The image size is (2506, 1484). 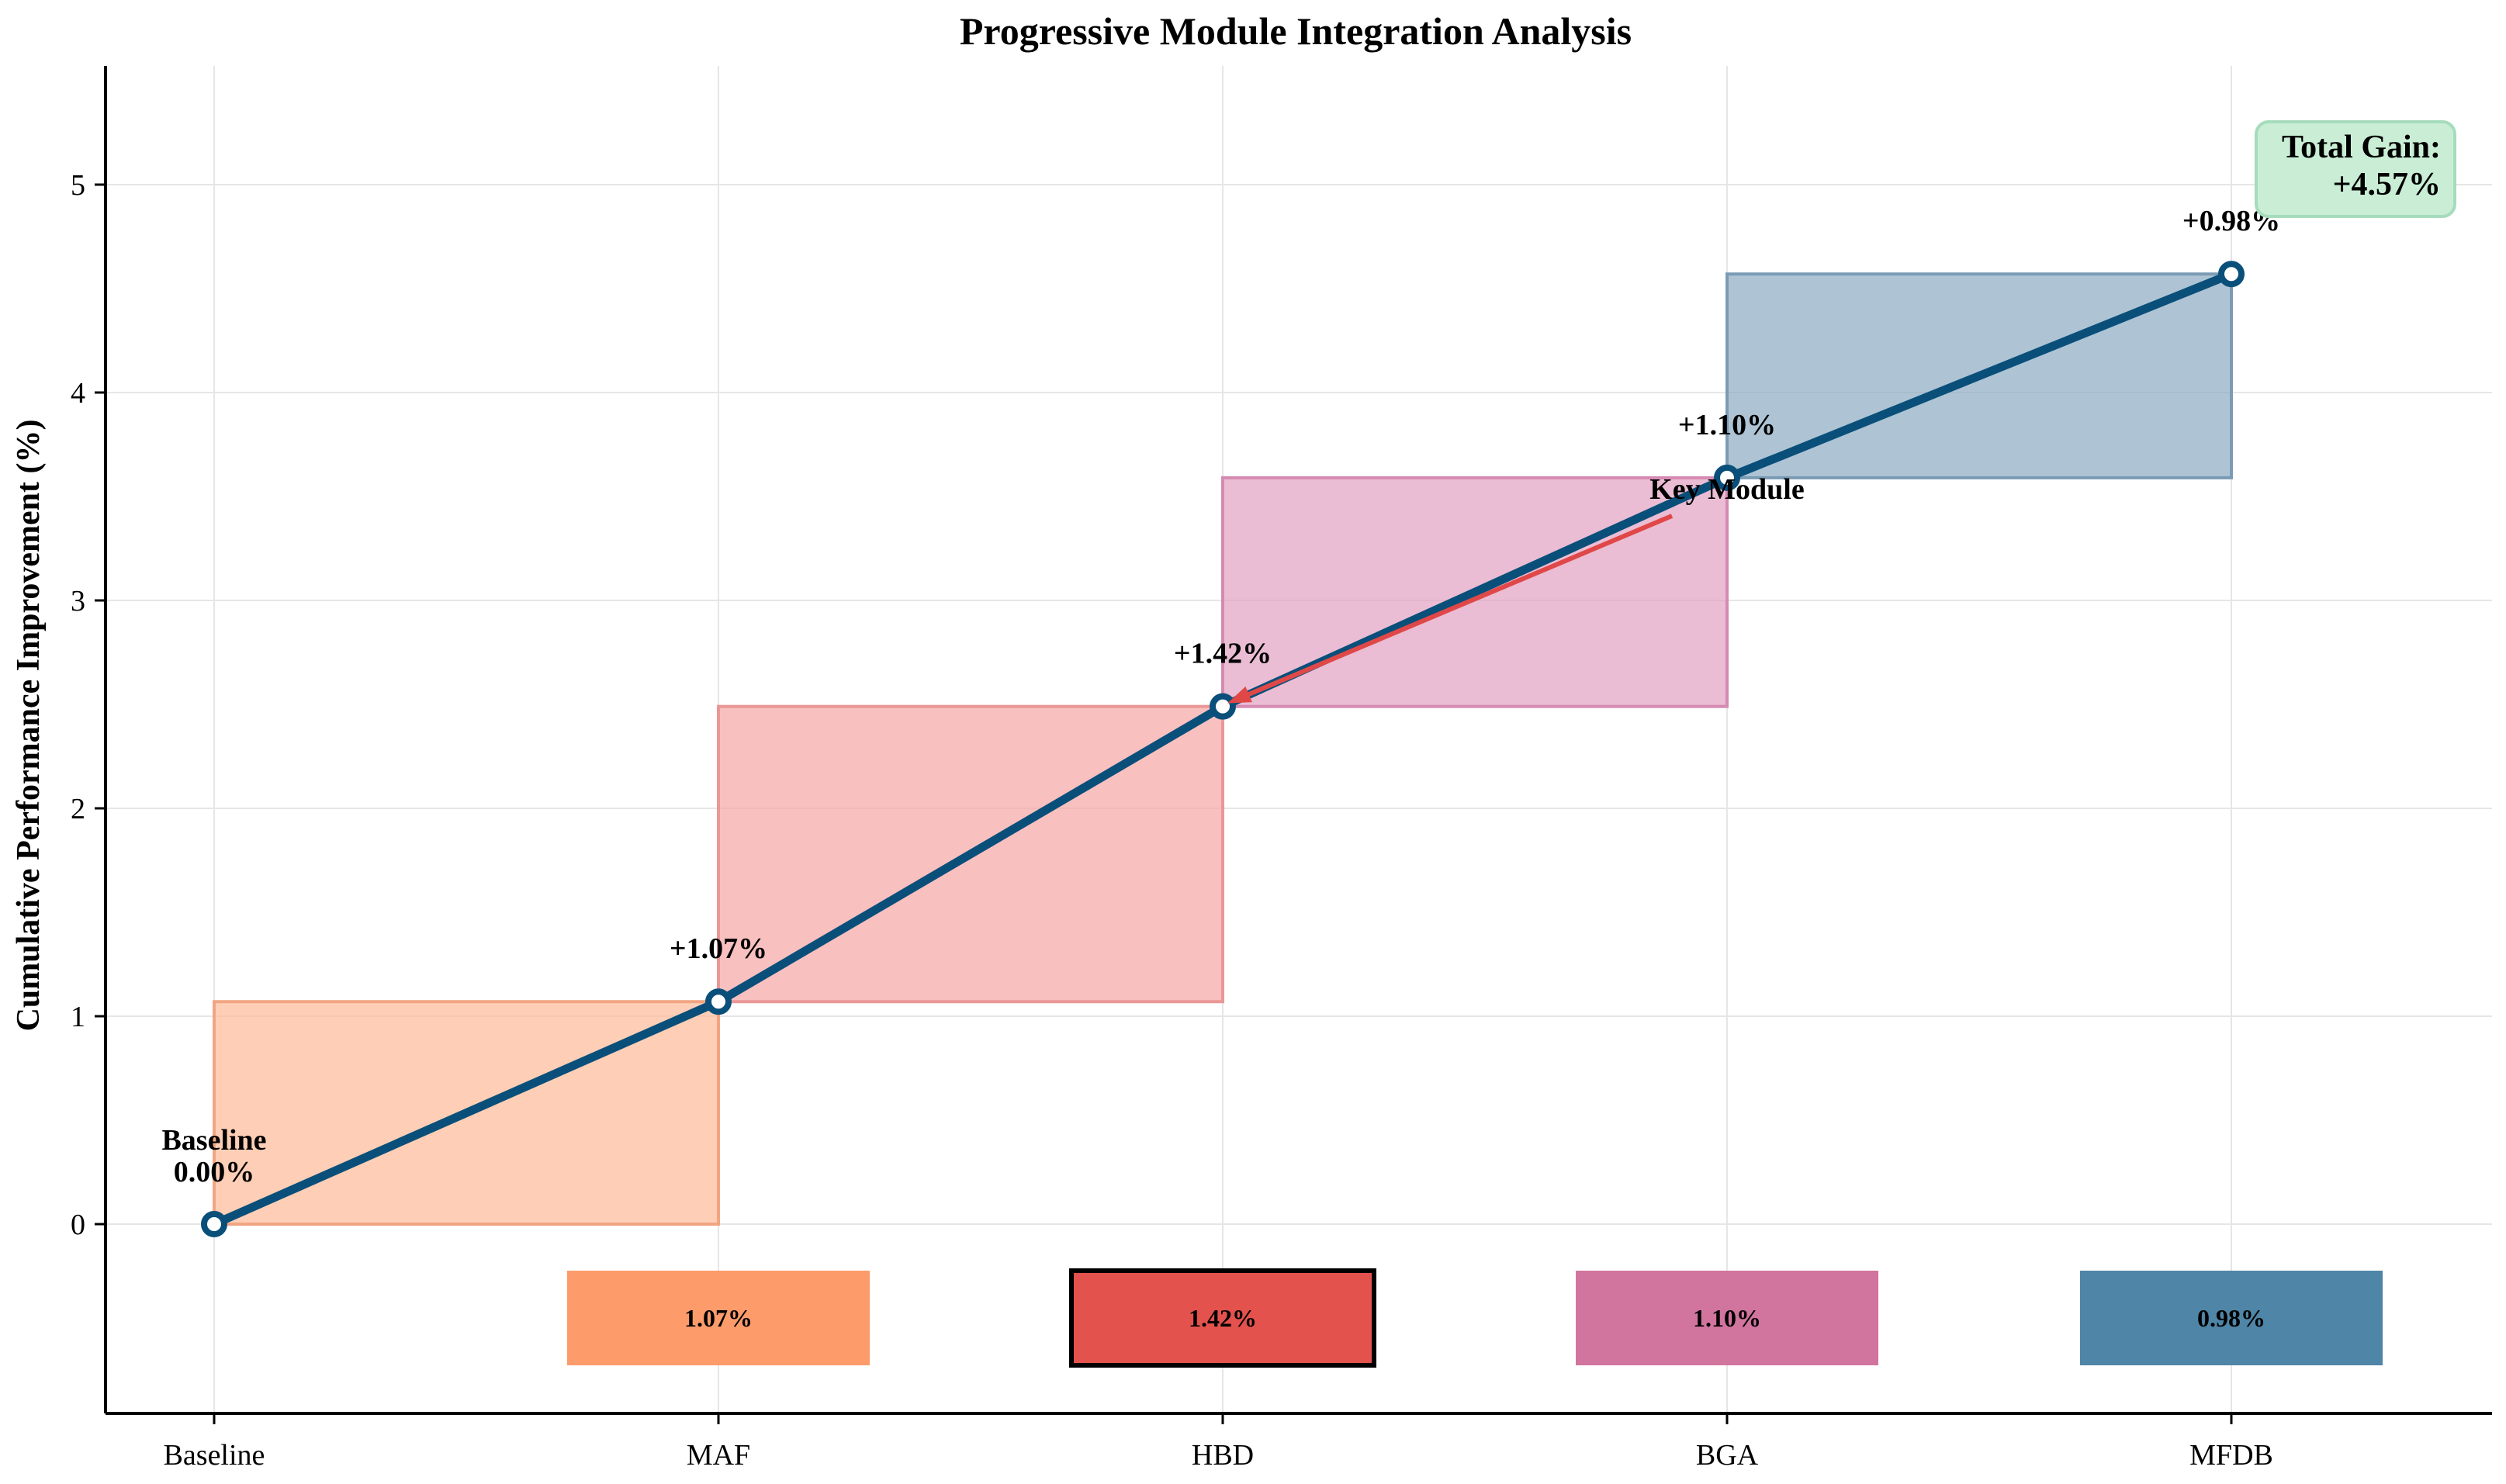 What do you see at coordinates (214, 1455) in the screenshot?
I see `x-tick-label-baseline: Baseline` at bounding box center [214, 1455].